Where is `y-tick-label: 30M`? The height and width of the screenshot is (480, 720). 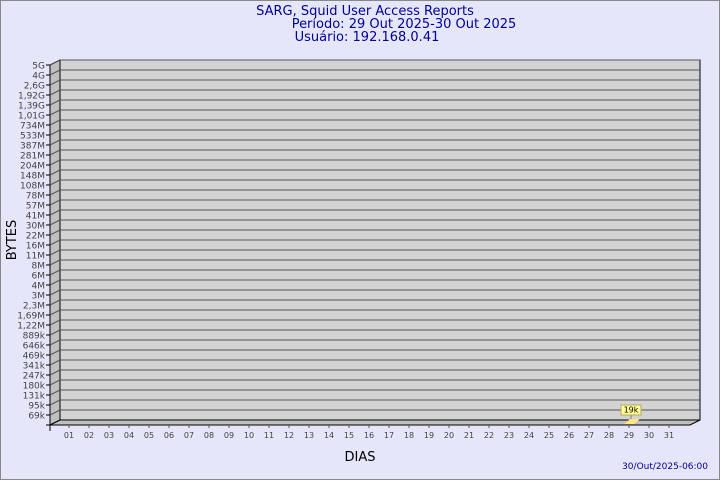
y-tick-label: 30M is located at coordinates (35, 227).